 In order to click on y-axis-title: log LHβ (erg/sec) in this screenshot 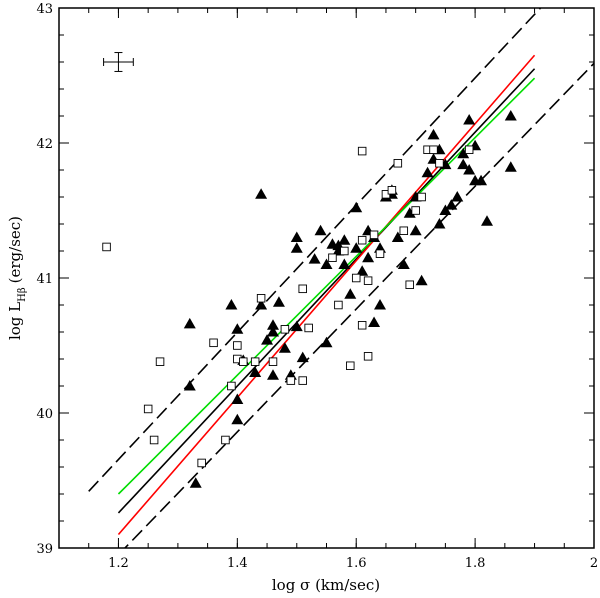, I will do `click(17, 278)`.